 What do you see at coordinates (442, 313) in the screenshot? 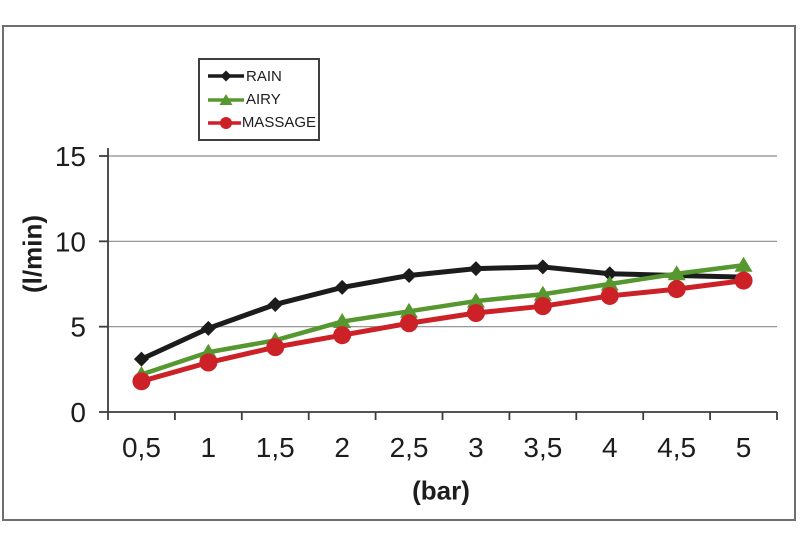
I see `series-line-rain` at bounding box center [442, 313].